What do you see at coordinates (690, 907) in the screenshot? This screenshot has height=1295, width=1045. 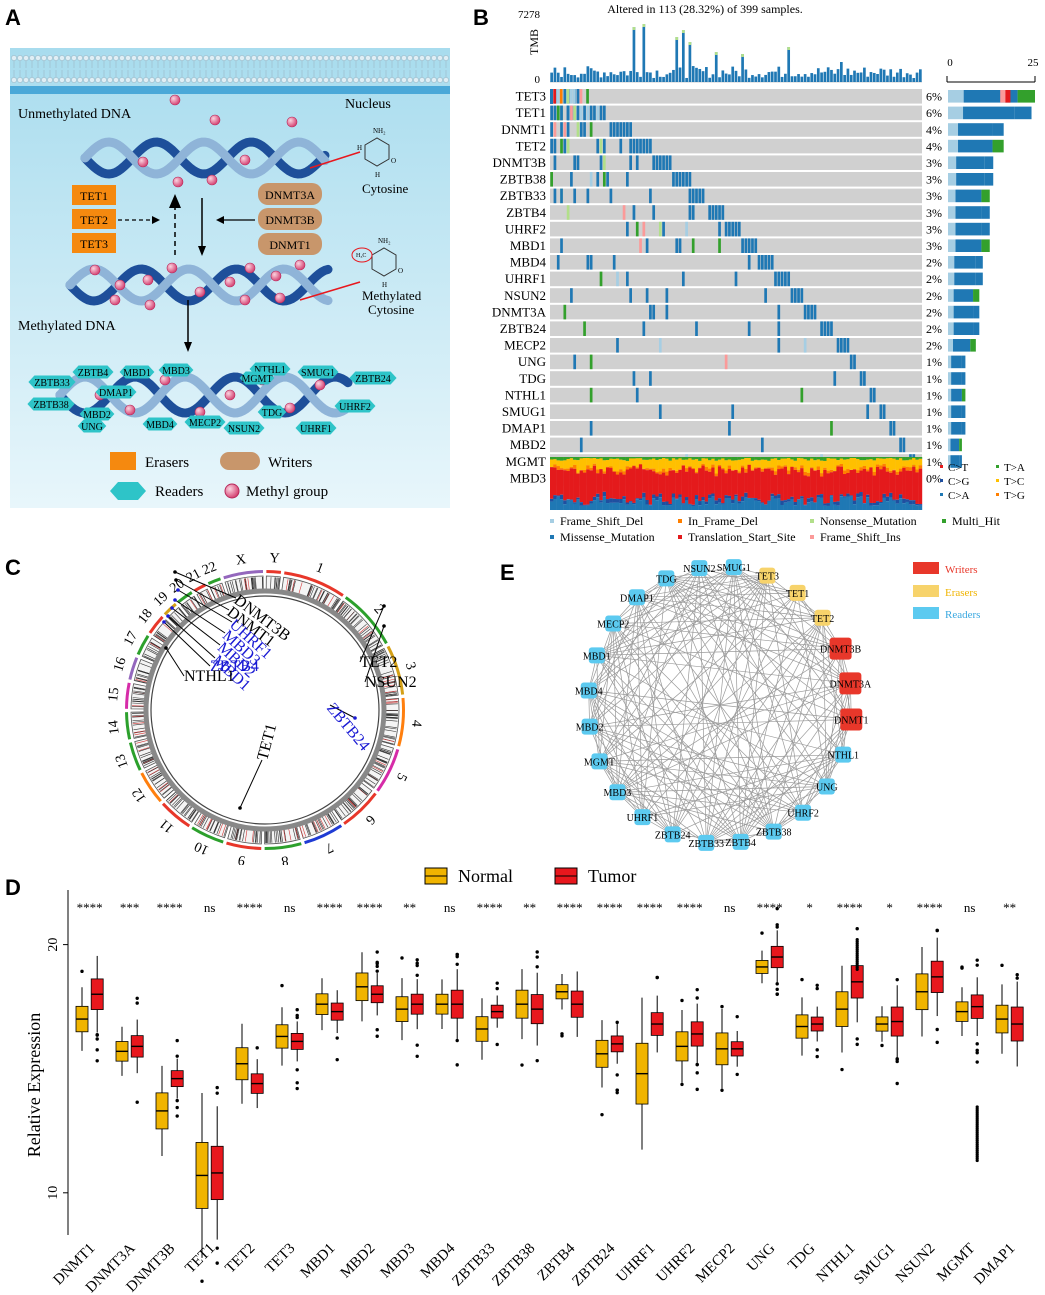 I see `significance-label: ****` at bounding box center [690, 907].